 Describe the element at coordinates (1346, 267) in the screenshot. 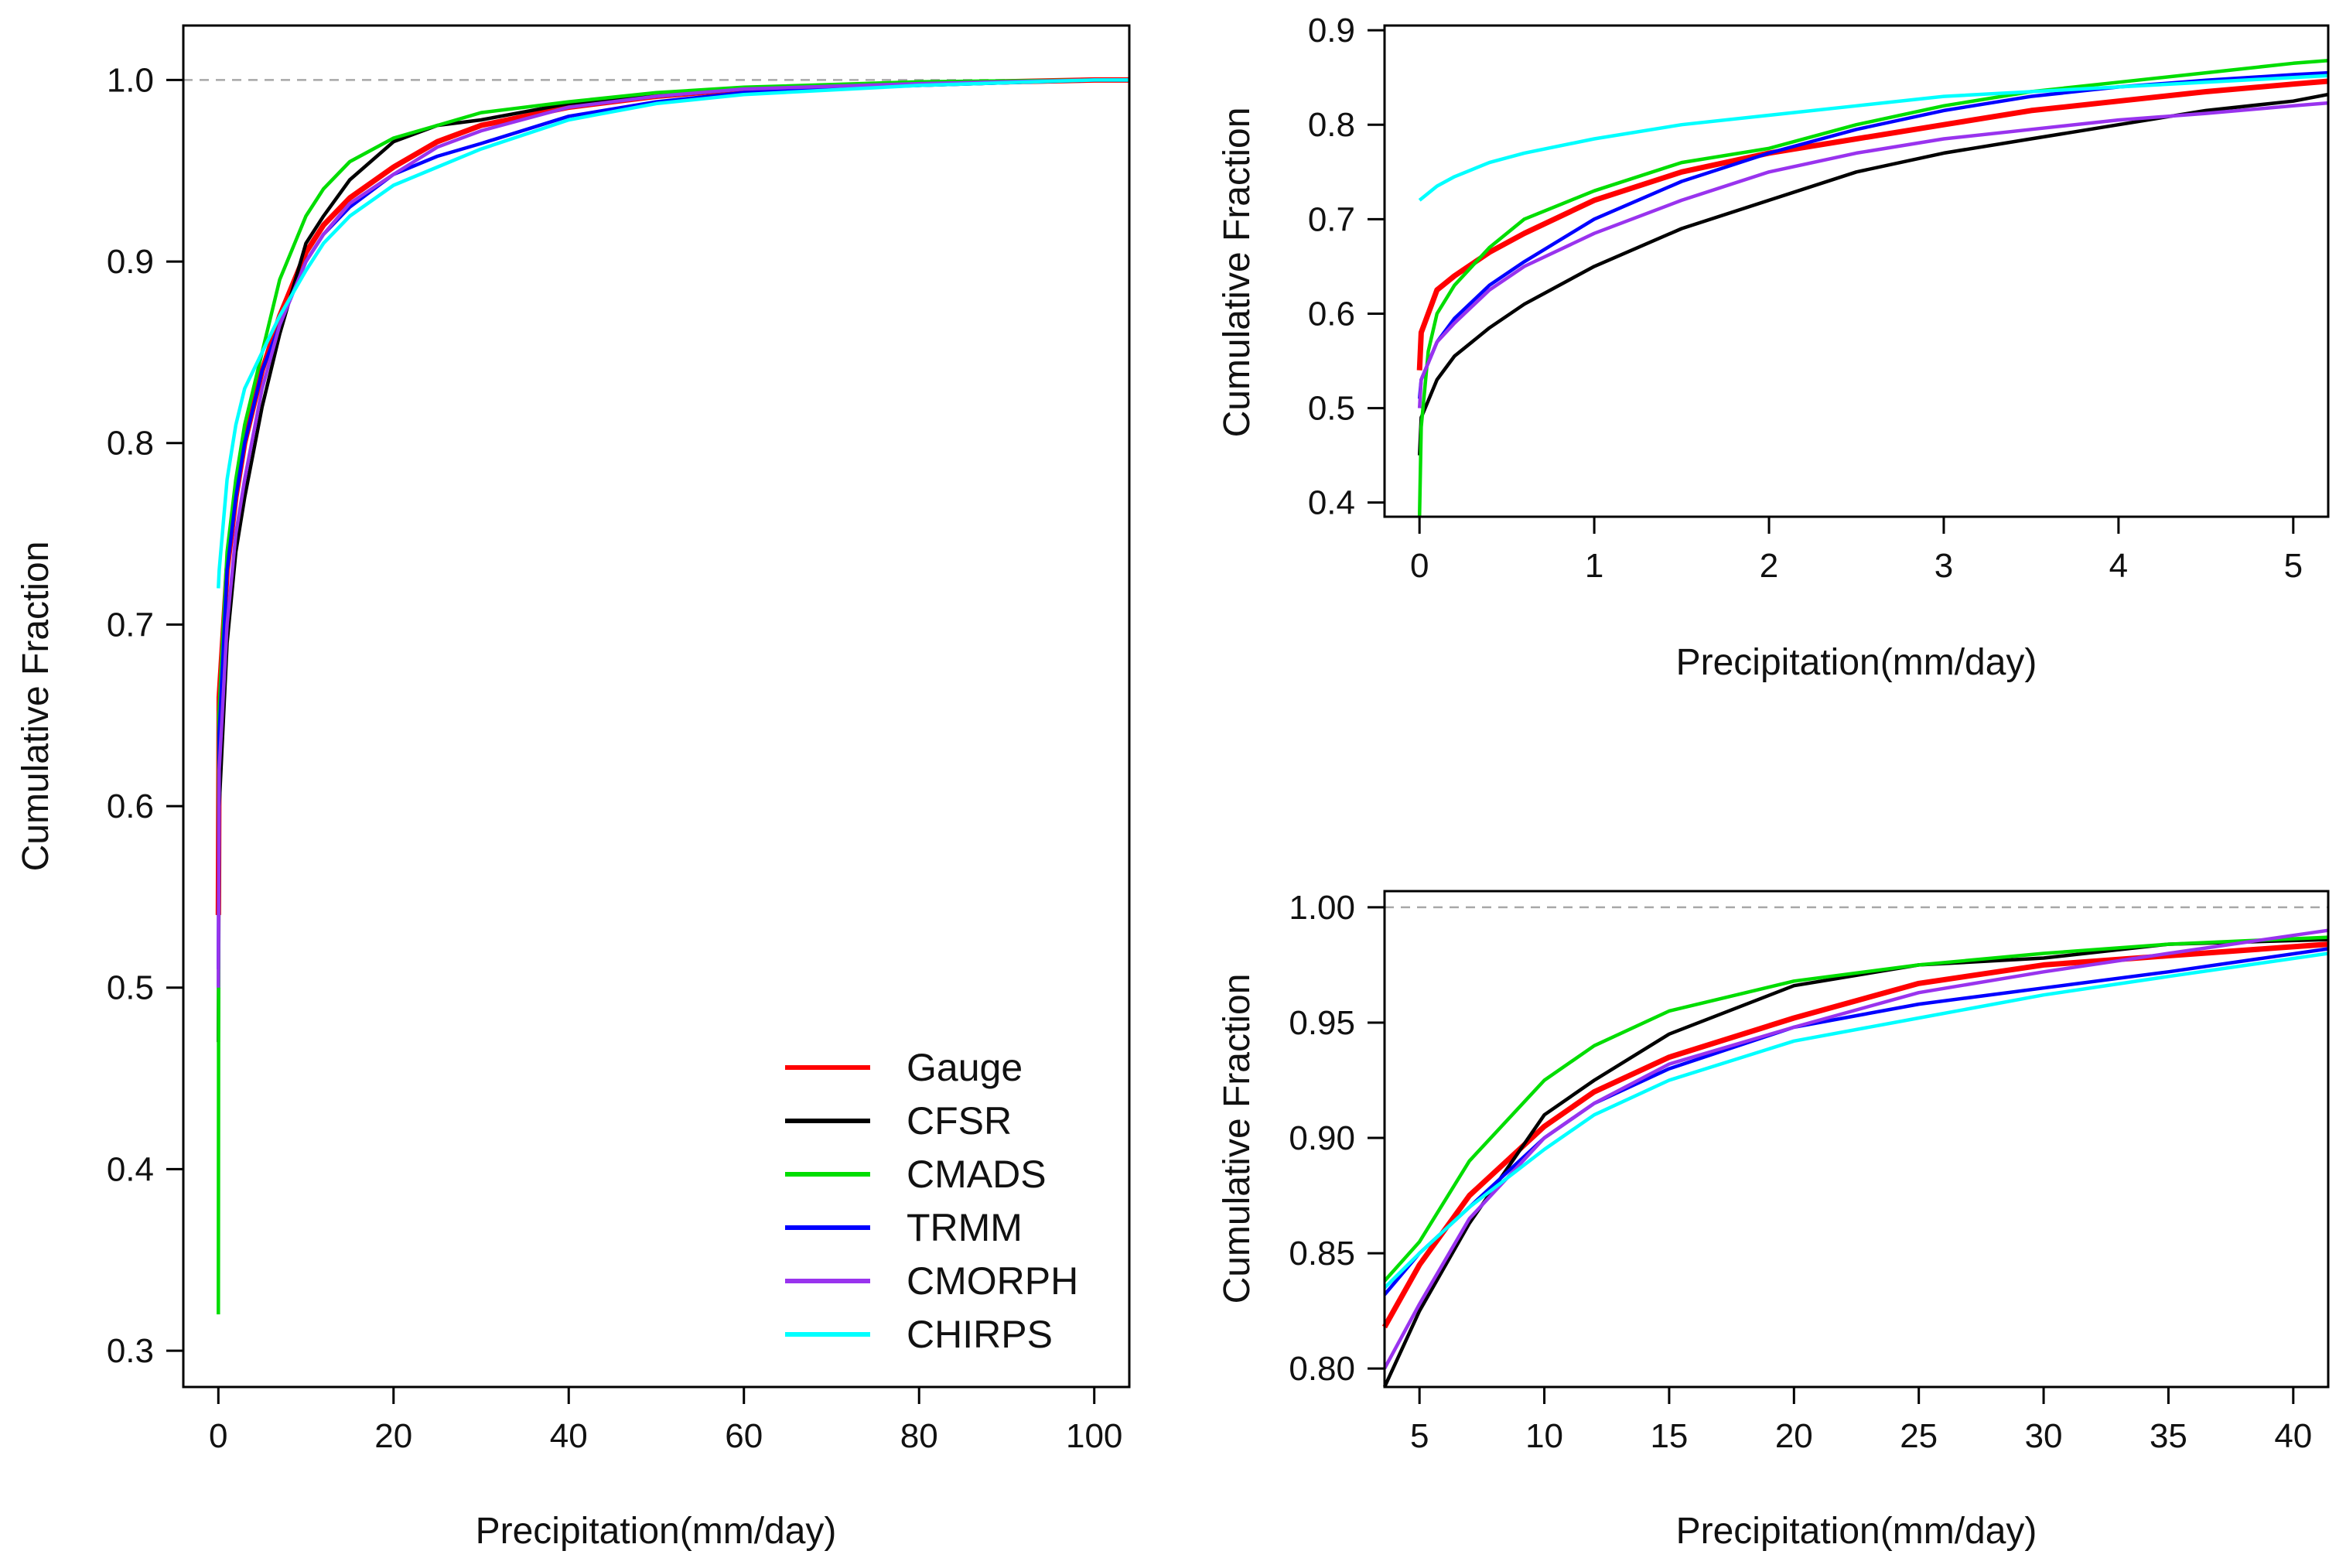

I see `y-axis: 0.4 0.5 0.6 0.7 0.8 0.9` at that location.